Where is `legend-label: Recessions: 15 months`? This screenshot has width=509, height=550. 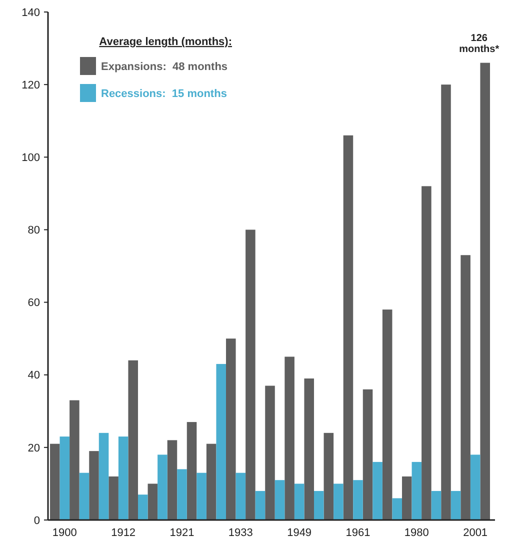
legend-label: Recessions: 15 months is located at coordinates (164, 94).